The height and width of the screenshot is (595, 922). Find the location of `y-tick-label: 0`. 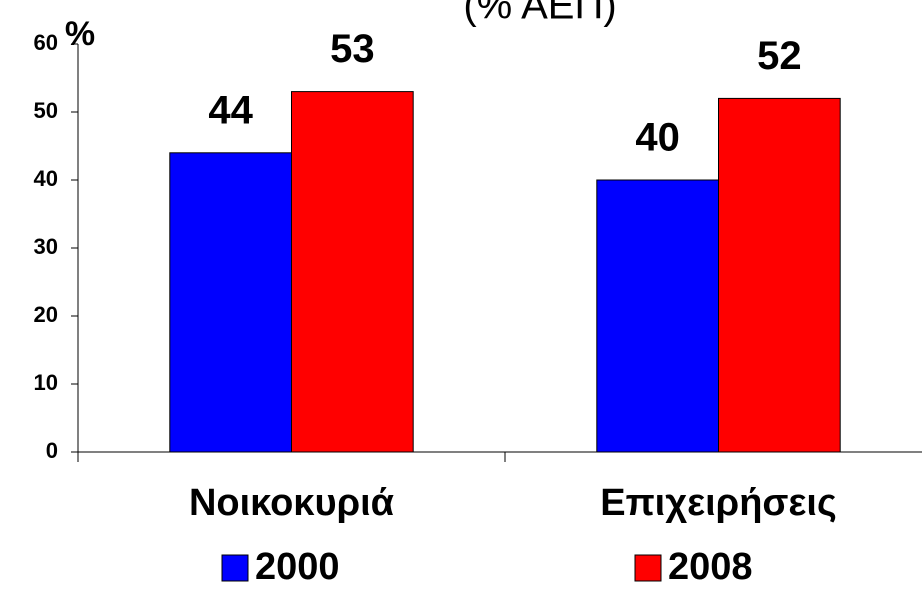

y-tick-label: 0 is located at coordinates (52, 450).